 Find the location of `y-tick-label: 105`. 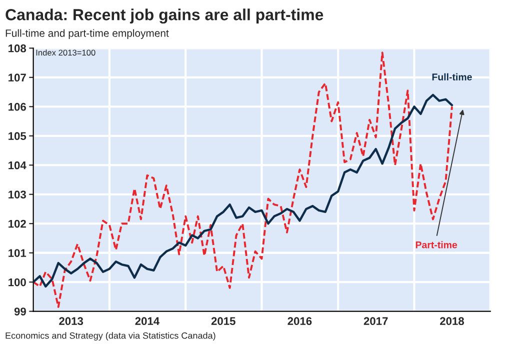

y-tick-label: 105 is located at coordinates (17, 136).